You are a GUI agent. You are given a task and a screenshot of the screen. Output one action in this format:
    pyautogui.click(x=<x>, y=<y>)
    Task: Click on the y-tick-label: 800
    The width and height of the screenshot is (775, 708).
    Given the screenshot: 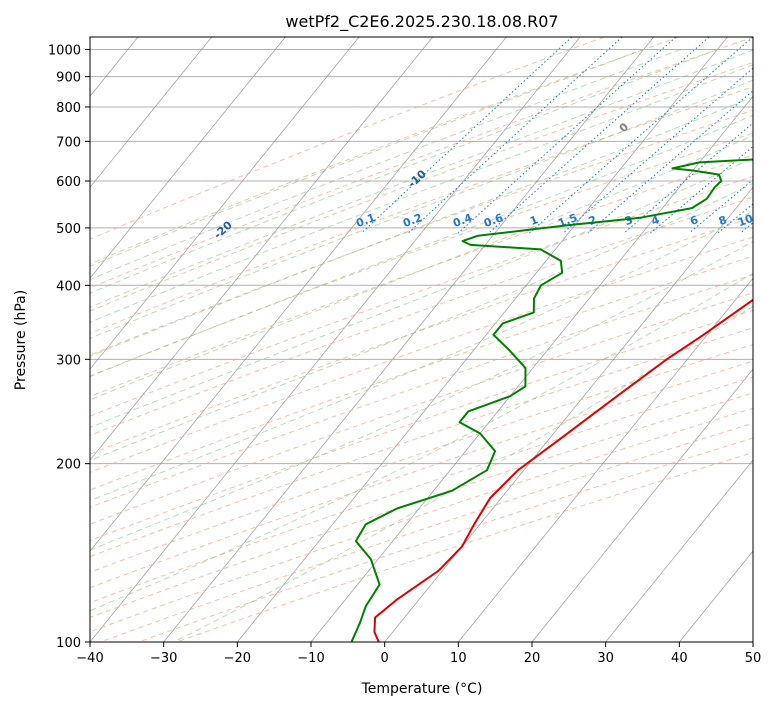 What is the action you would take?
    pyautogui.click(x=68, y=108)
    